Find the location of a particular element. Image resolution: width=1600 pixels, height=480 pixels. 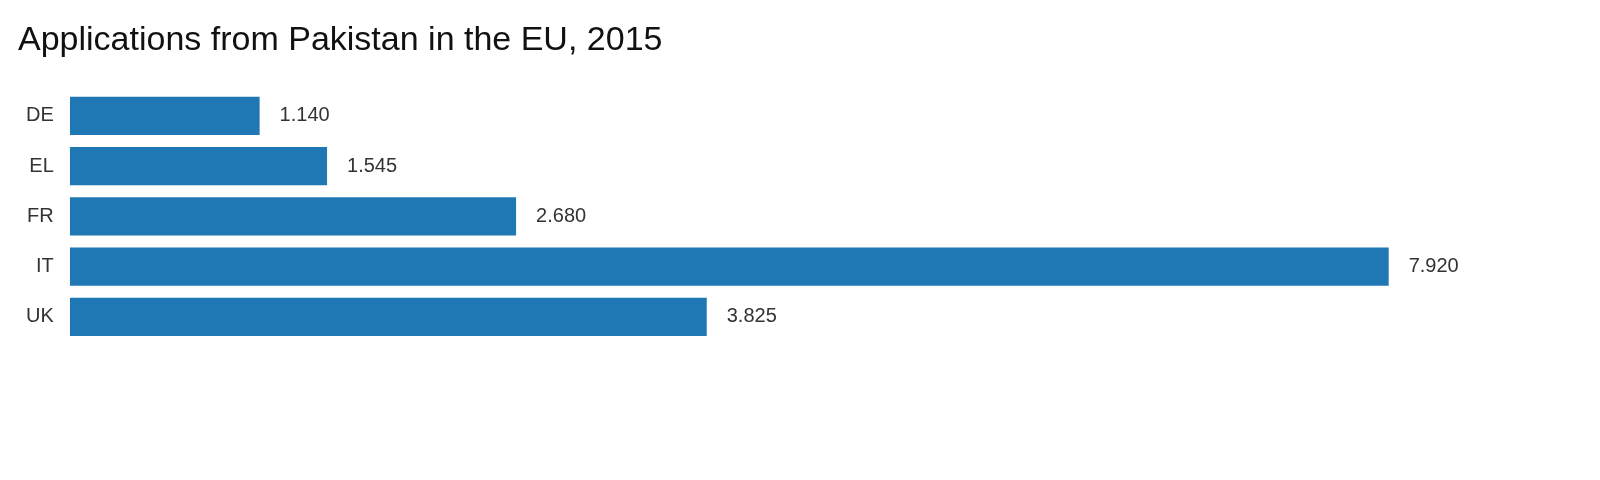

data-label: 3.825 is located at coordinates (751, 315).